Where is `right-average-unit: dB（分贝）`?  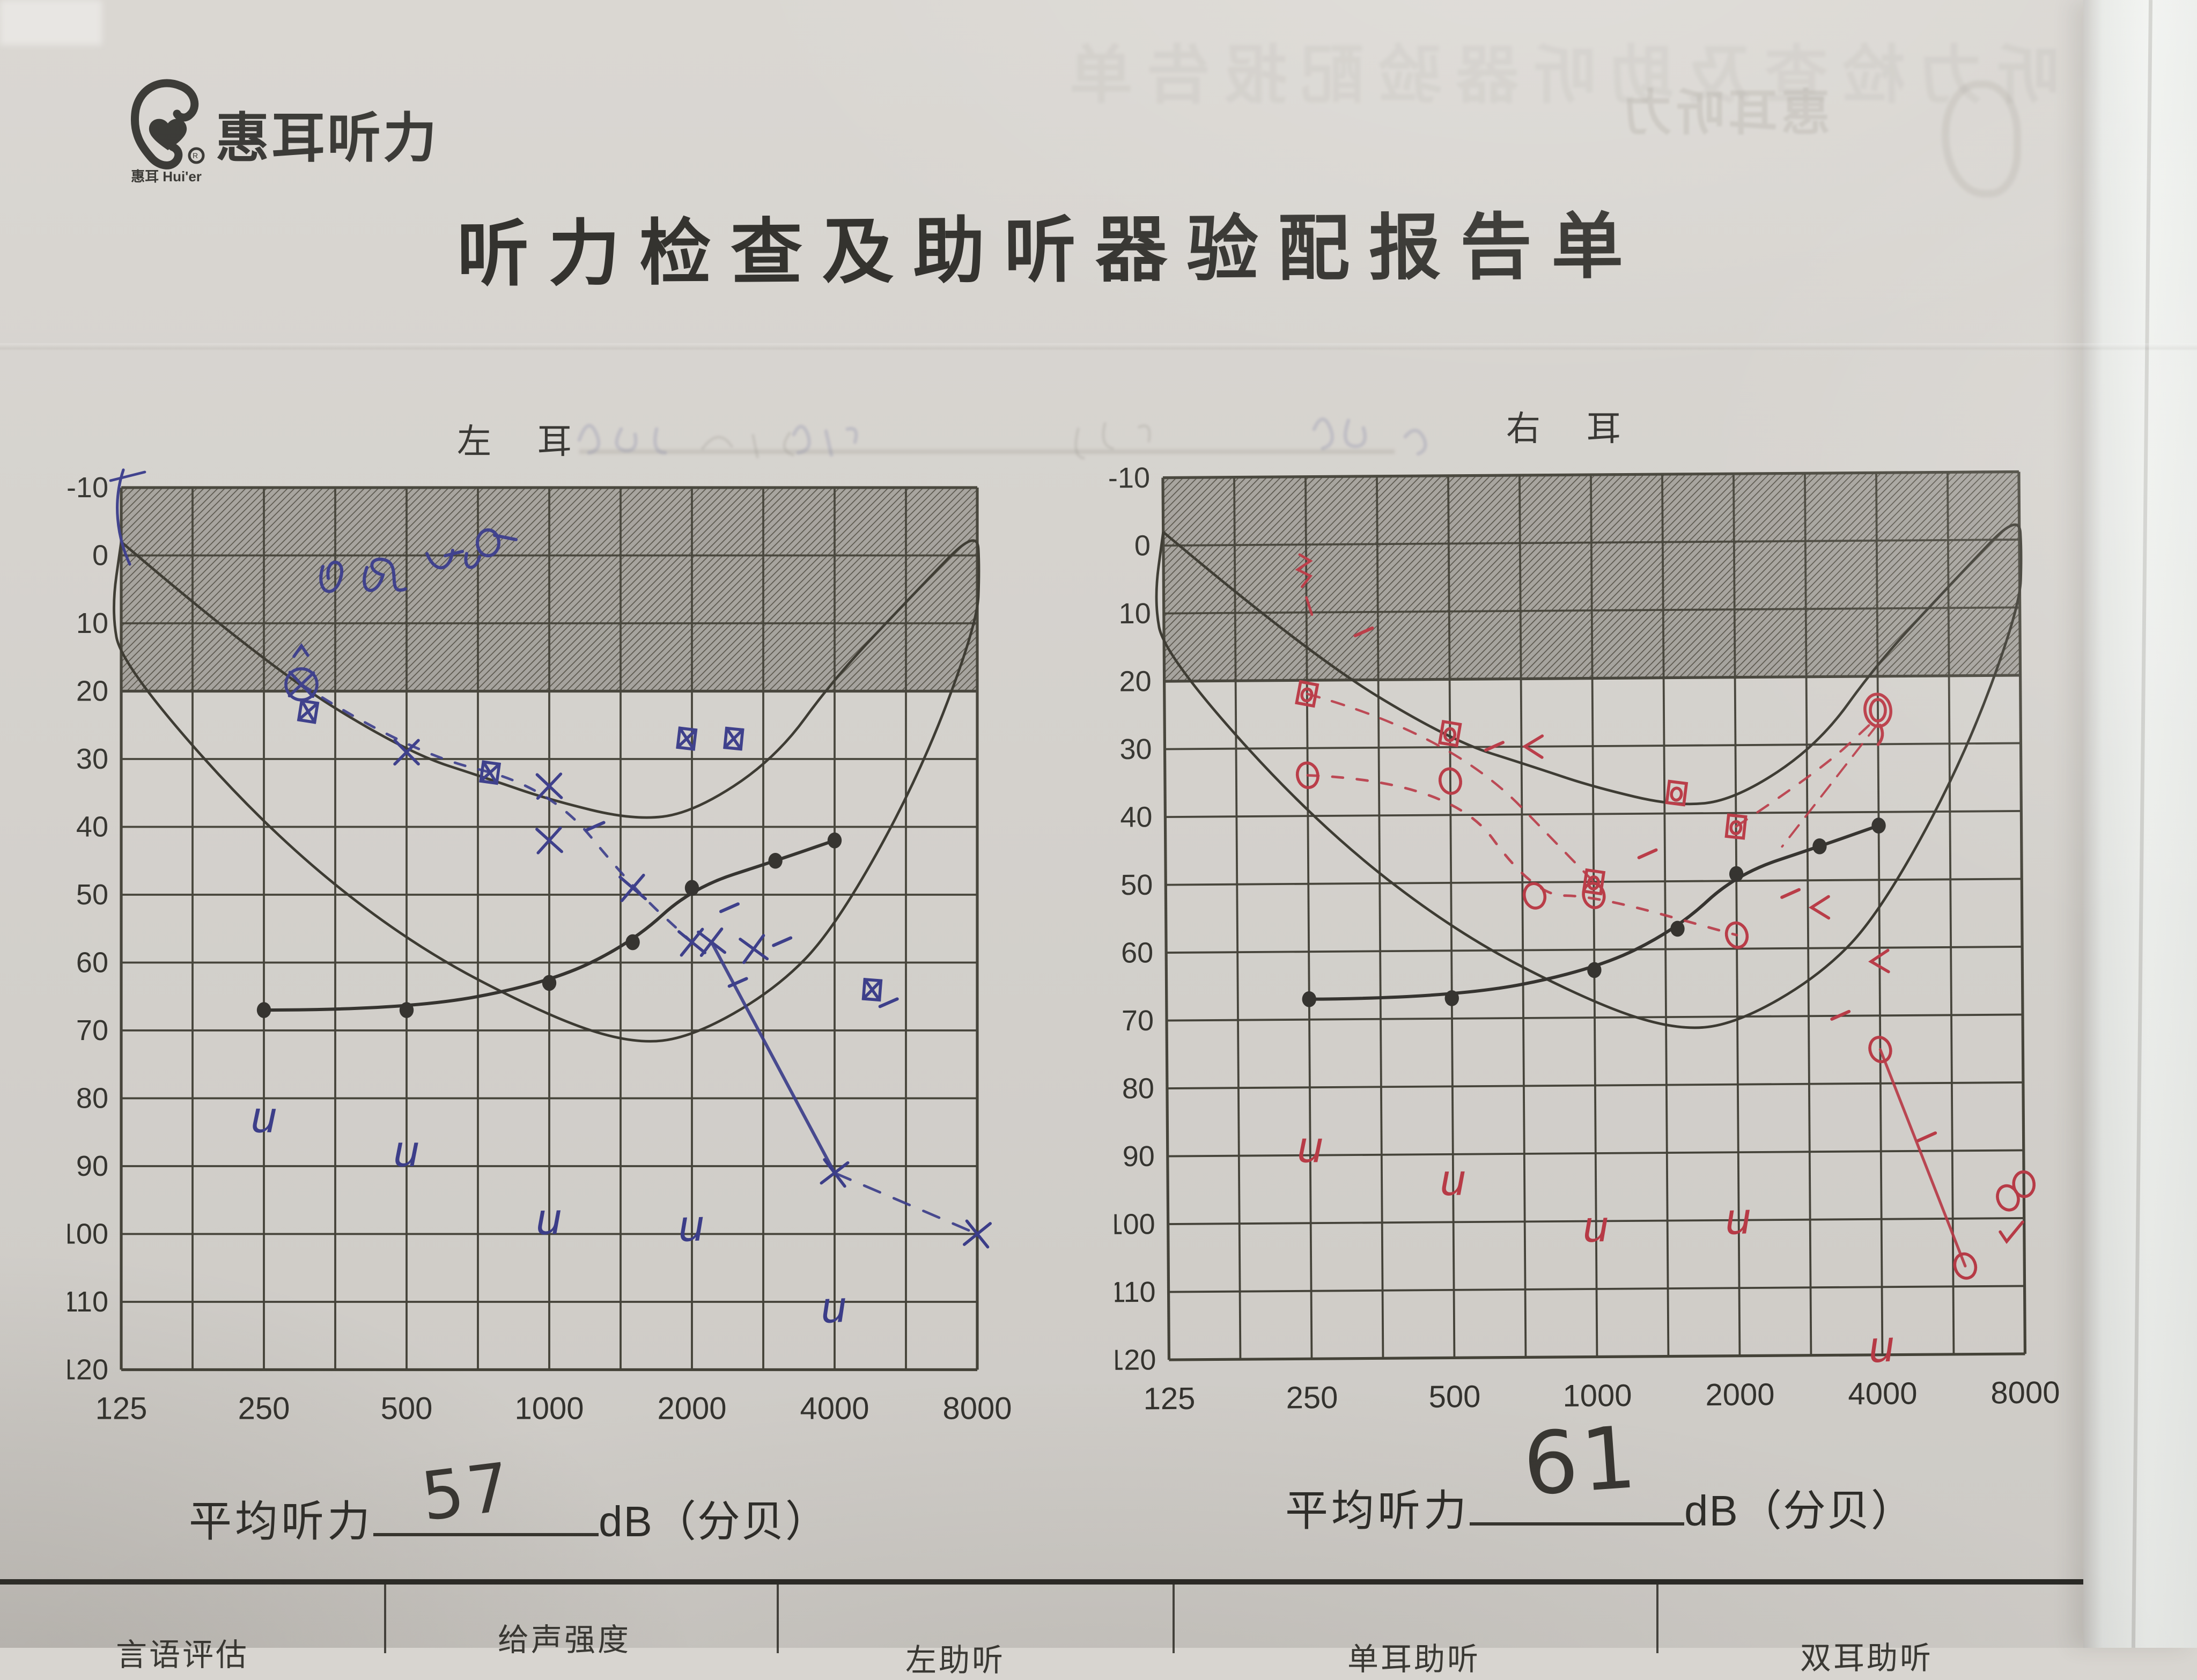 right-average-unit: dB（分贝） is located at coordinates (1799, 1511).